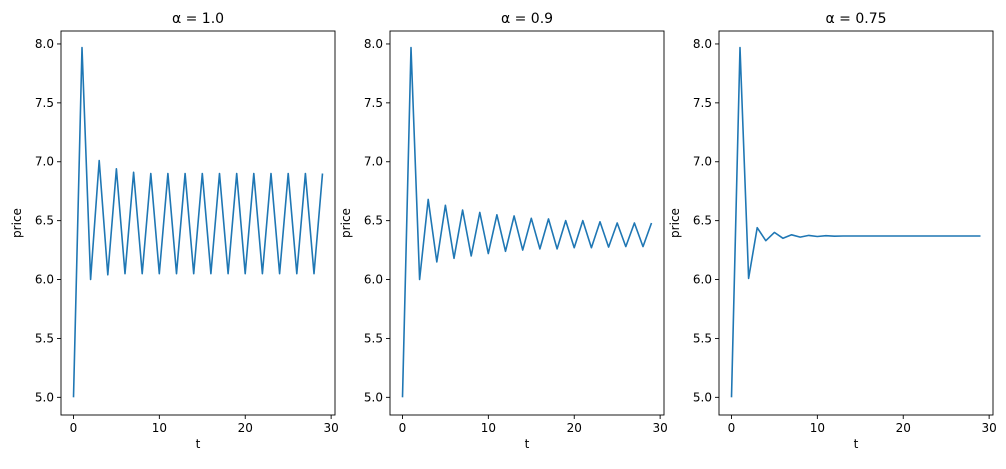 The height and width of the screenshot is (469, 1006). What do you see at coordinates (527, 19) in the screenshot?
I see `subplot-title: α = 0.9` at bounding box center [527, 19].